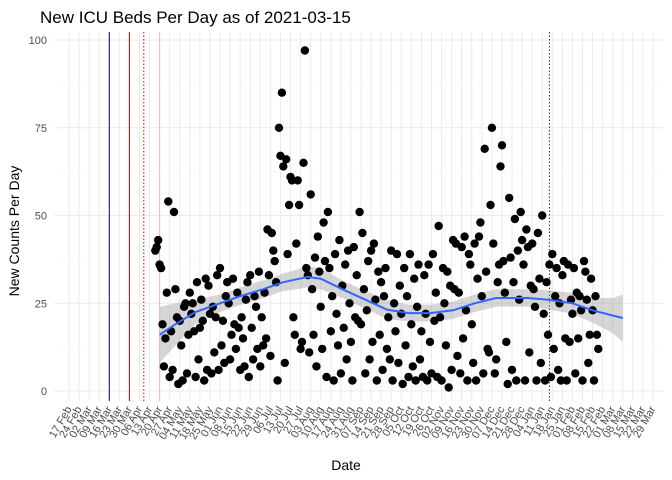 This screenshot has width=672, height=480. What do you see at coordinates (41, 217) in the screenshot?
I see `y-tick-label: 50` at bounding box center [41, 217].